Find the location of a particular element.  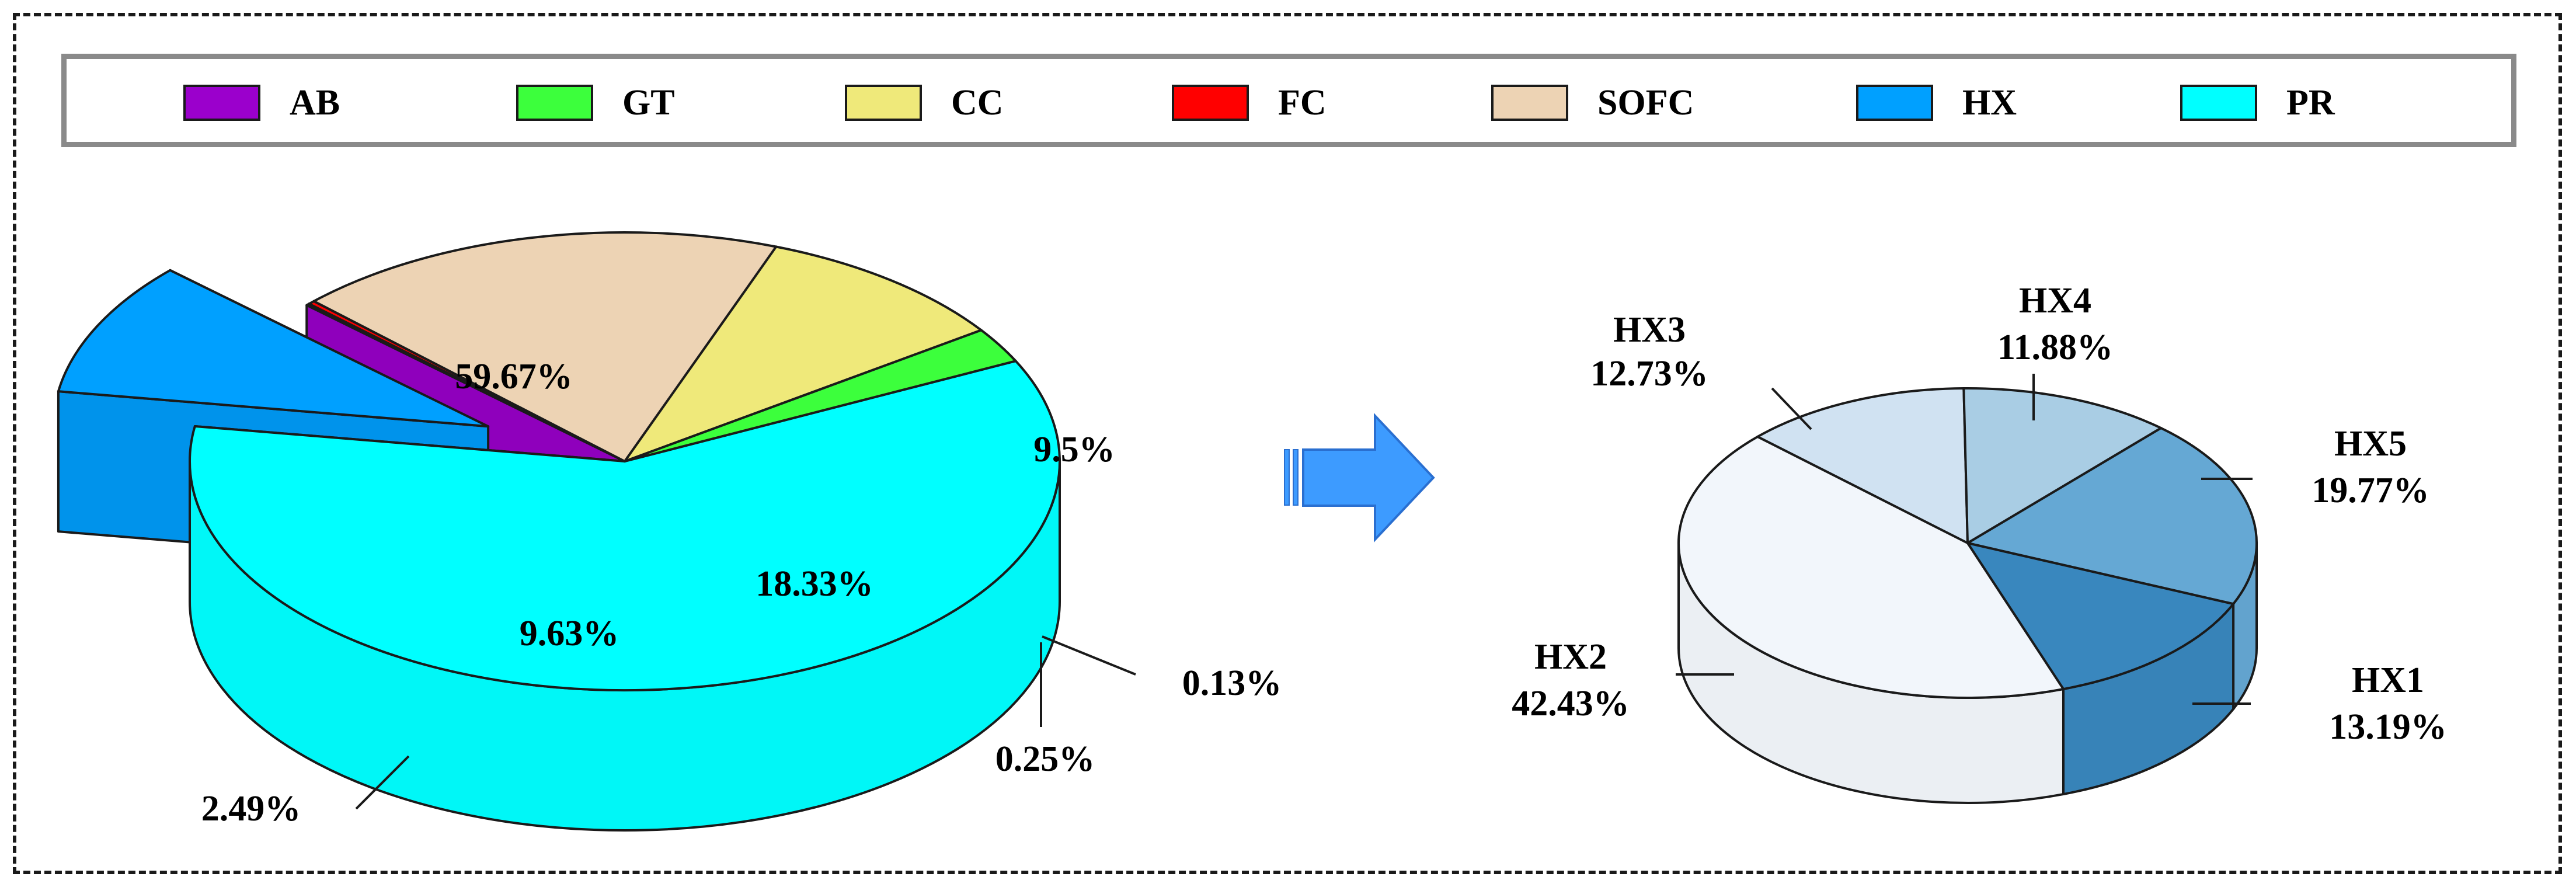

legend: AB GT CC FC SOFC HX PR is located at coordinates (1288, 101).